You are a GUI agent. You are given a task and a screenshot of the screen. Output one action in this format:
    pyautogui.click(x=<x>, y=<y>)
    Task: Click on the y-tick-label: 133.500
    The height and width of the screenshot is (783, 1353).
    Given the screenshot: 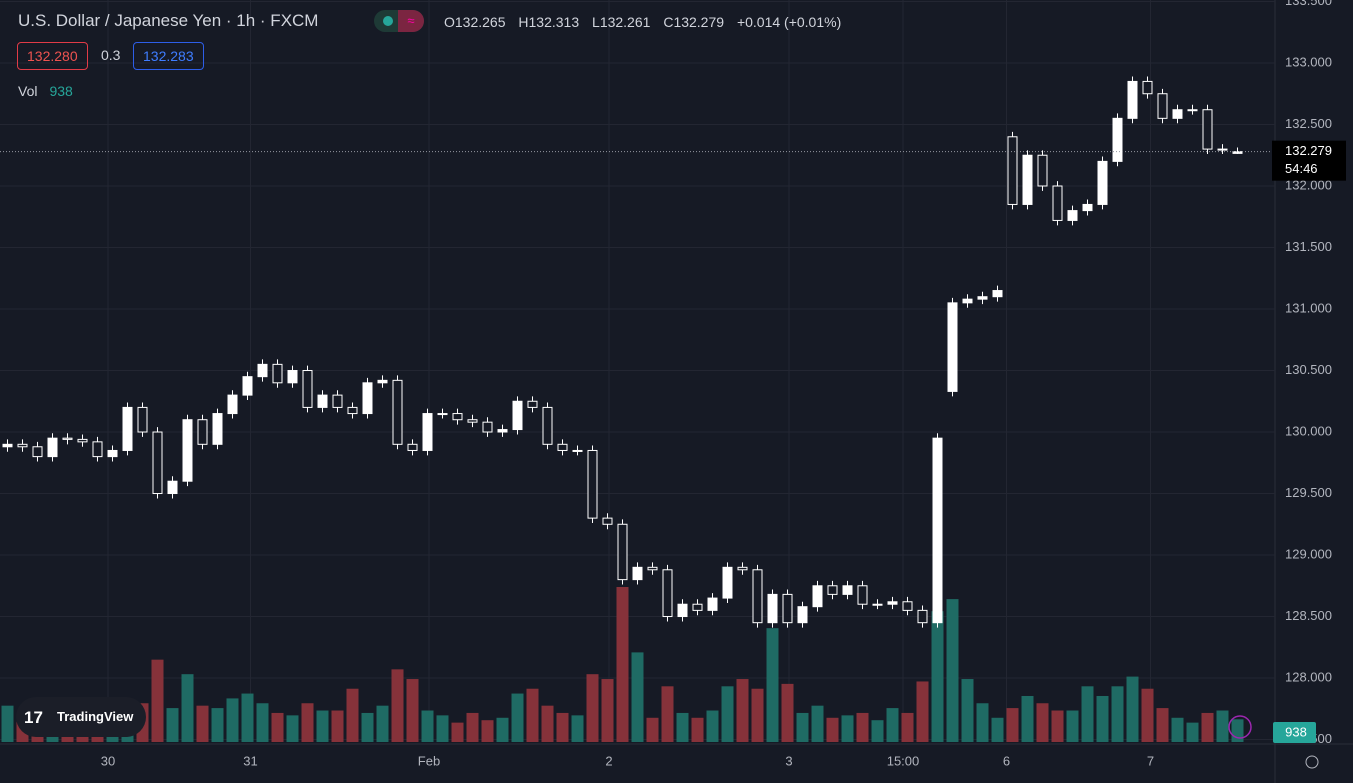 What is the action you would take?
    pyautogui.click(x=1308, y=4)
    